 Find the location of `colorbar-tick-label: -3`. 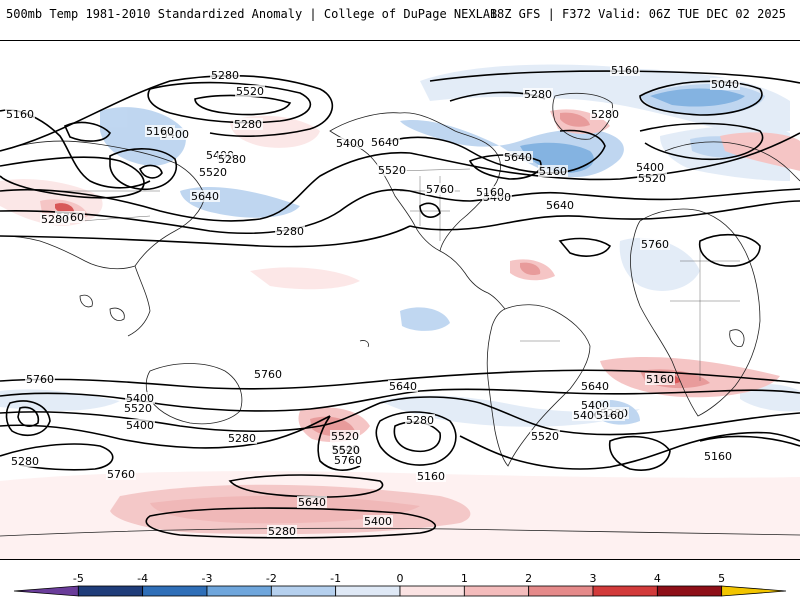

colorbar-tick-label: -3 is located at coordinates (207, 578).